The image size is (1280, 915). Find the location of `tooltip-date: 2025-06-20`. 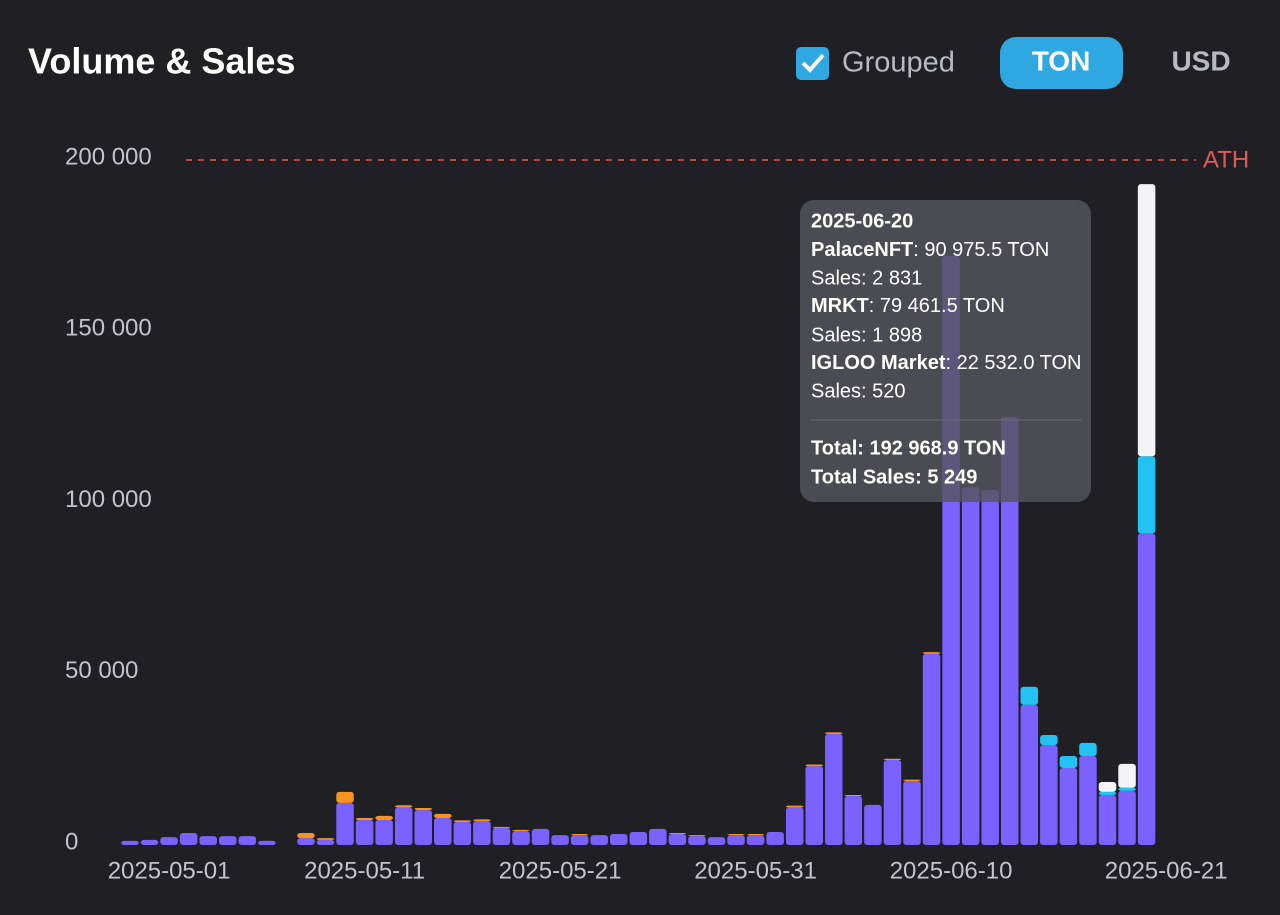

tooltip-date: 2025-06-20 is located at coordinates (862, 221).